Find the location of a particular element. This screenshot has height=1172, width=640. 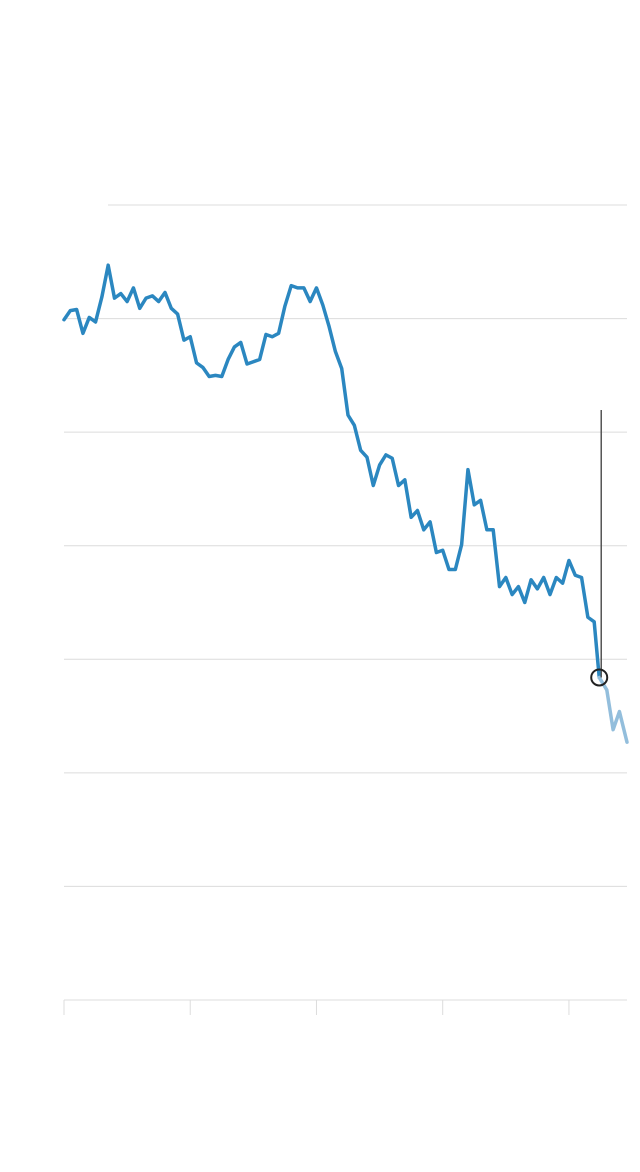

data-line is located at coordinates (613, 709).